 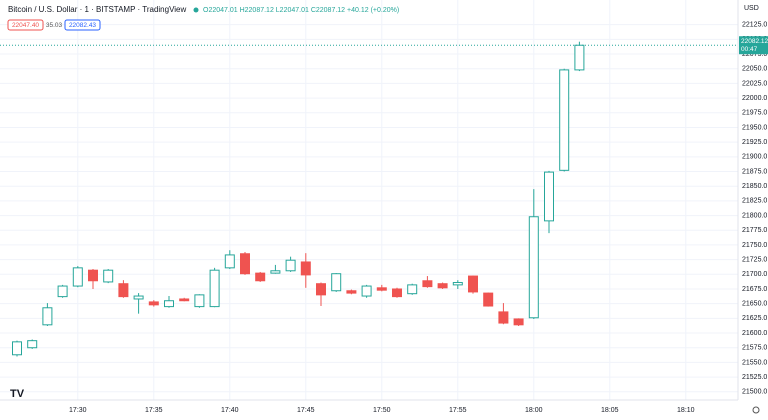 I want to click on y-tick-label: 21900.0, so click(x=754, y=157).